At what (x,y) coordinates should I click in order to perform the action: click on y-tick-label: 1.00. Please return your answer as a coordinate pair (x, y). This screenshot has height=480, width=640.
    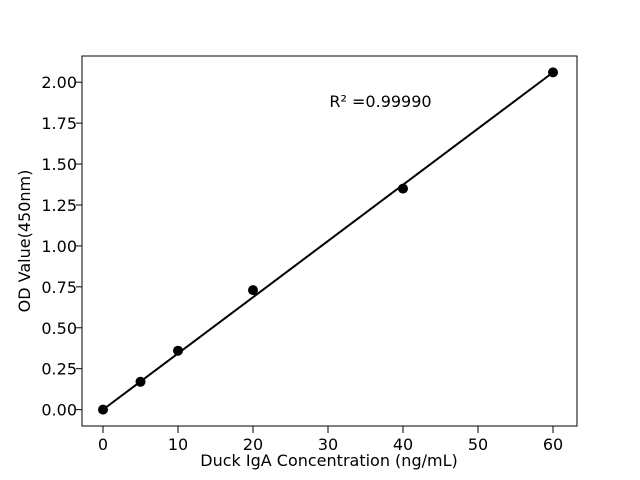
    Looking at the image, I should click on (59, 246).